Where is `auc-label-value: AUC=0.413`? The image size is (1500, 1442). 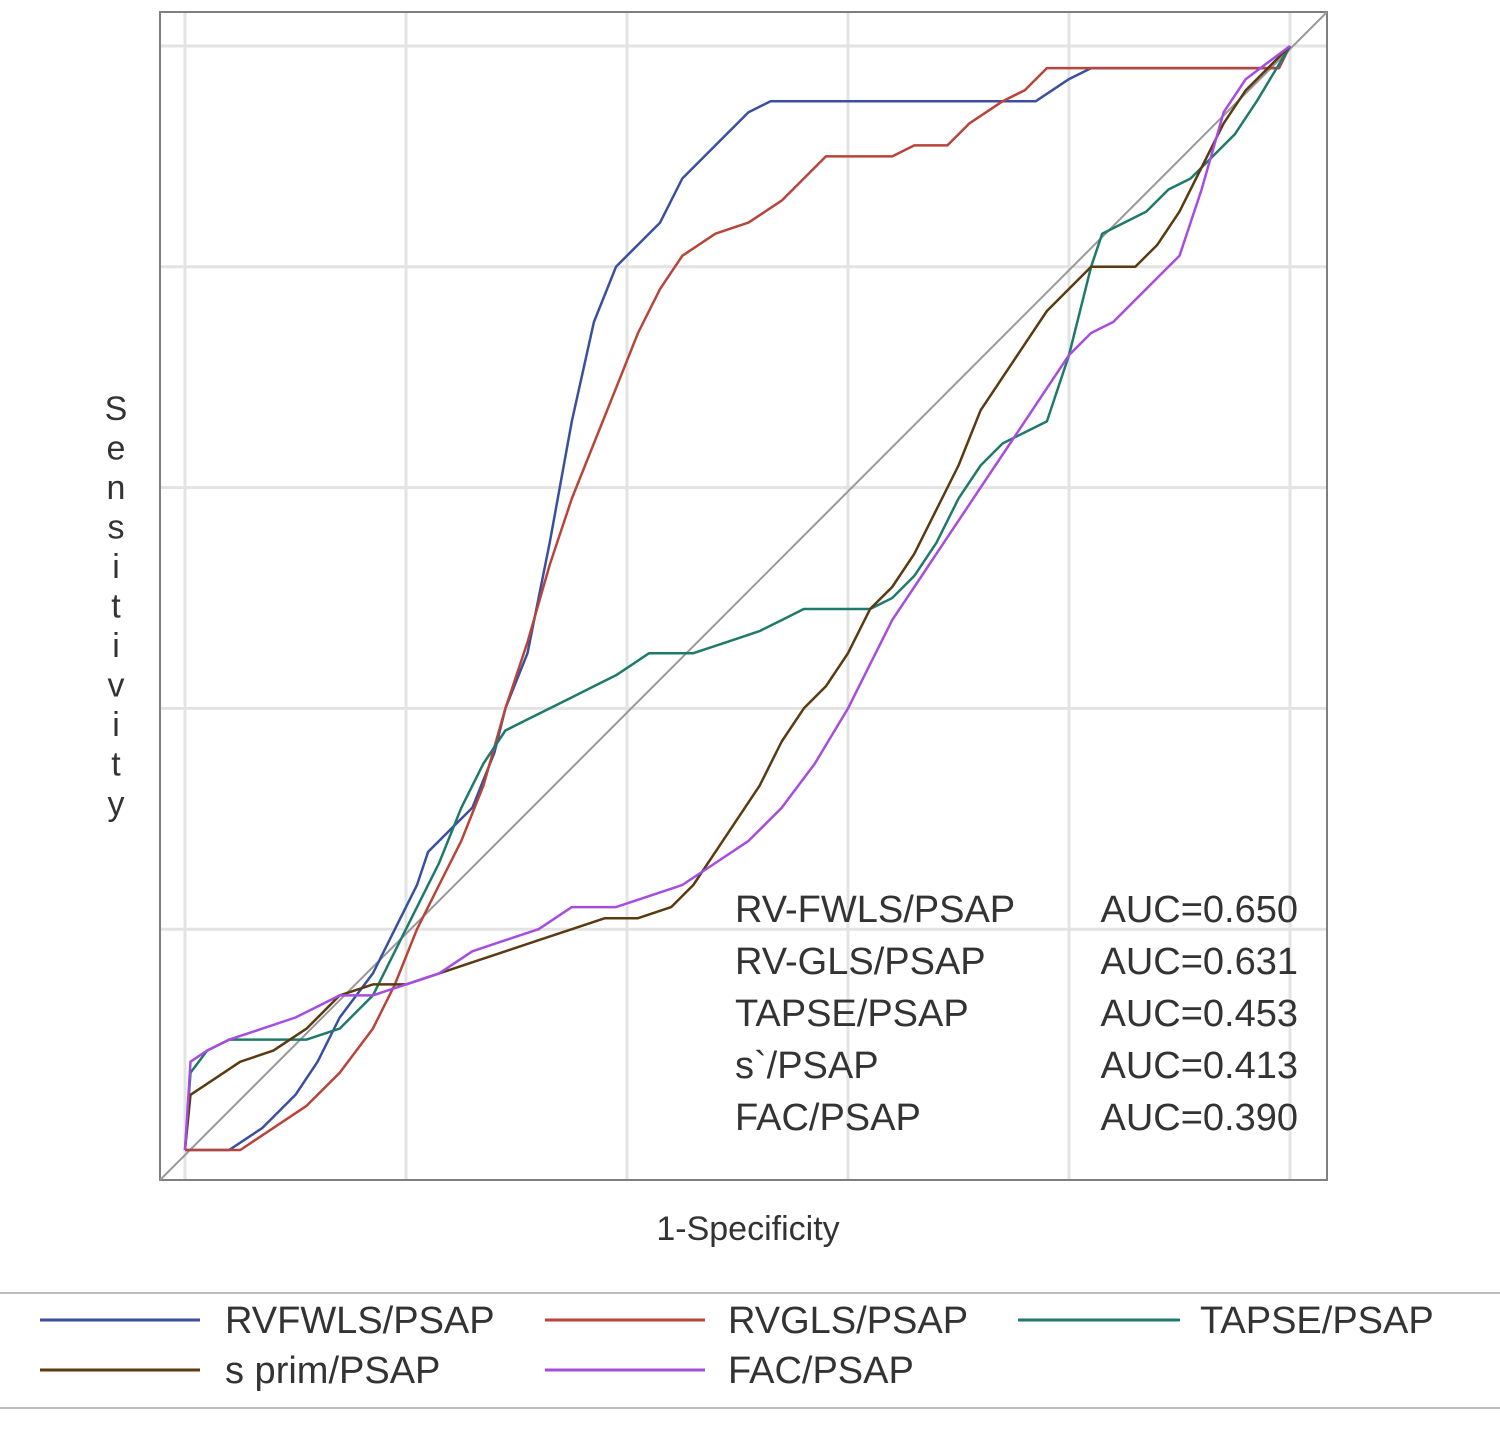
auc-label-value: AUC=0.413 is located at coordinates (1199, 1066).